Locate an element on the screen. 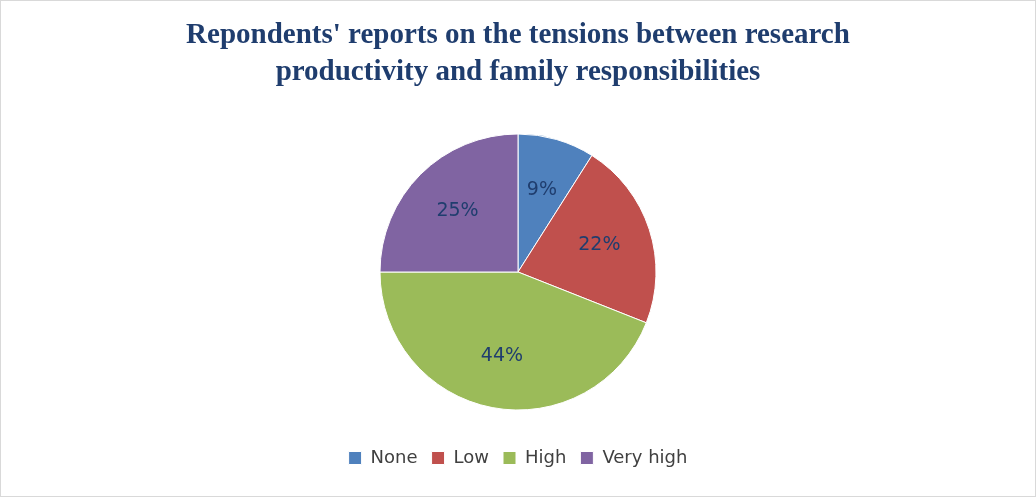 This screenshot has width=1036, height=497. legend-label: Low is located at coordinates (471, 456).